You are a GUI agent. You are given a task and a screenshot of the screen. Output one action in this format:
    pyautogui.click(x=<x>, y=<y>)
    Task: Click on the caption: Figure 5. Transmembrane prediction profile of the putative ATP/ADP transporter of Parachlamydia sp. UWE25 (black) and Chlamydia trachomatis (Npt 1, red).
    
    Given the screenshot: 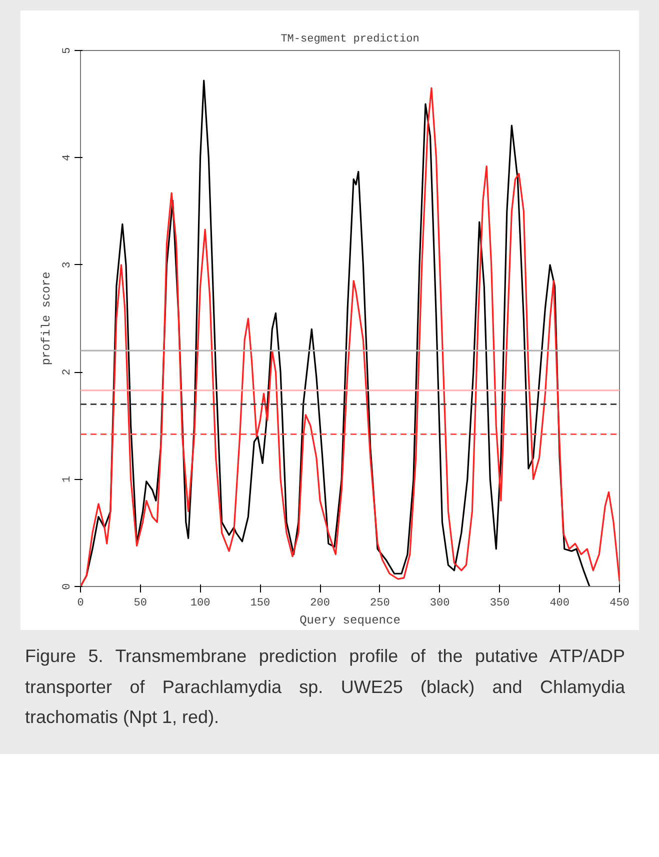 What is the action you would take?
    pyautogui.click(x=325, y=687)
    